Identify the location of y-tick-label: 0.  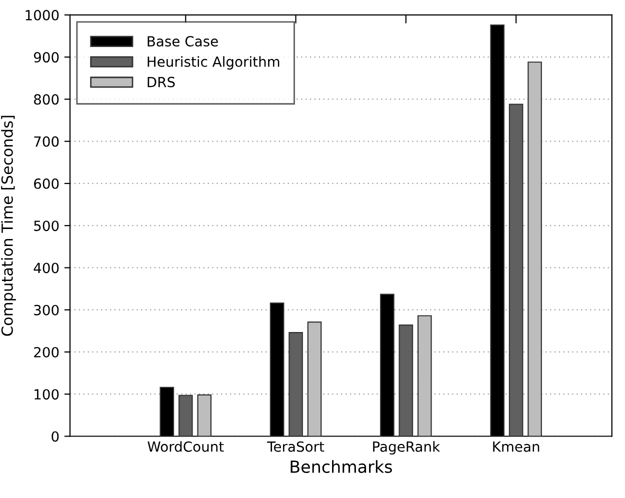
(55, 436).